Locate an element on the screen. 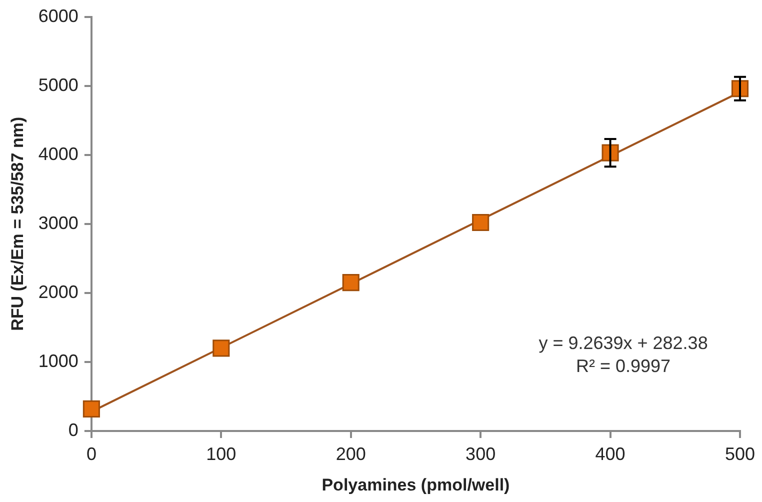 This screenshot has width=762, height=502. x-tick-label: 500 is located at coordinates (740, 454).